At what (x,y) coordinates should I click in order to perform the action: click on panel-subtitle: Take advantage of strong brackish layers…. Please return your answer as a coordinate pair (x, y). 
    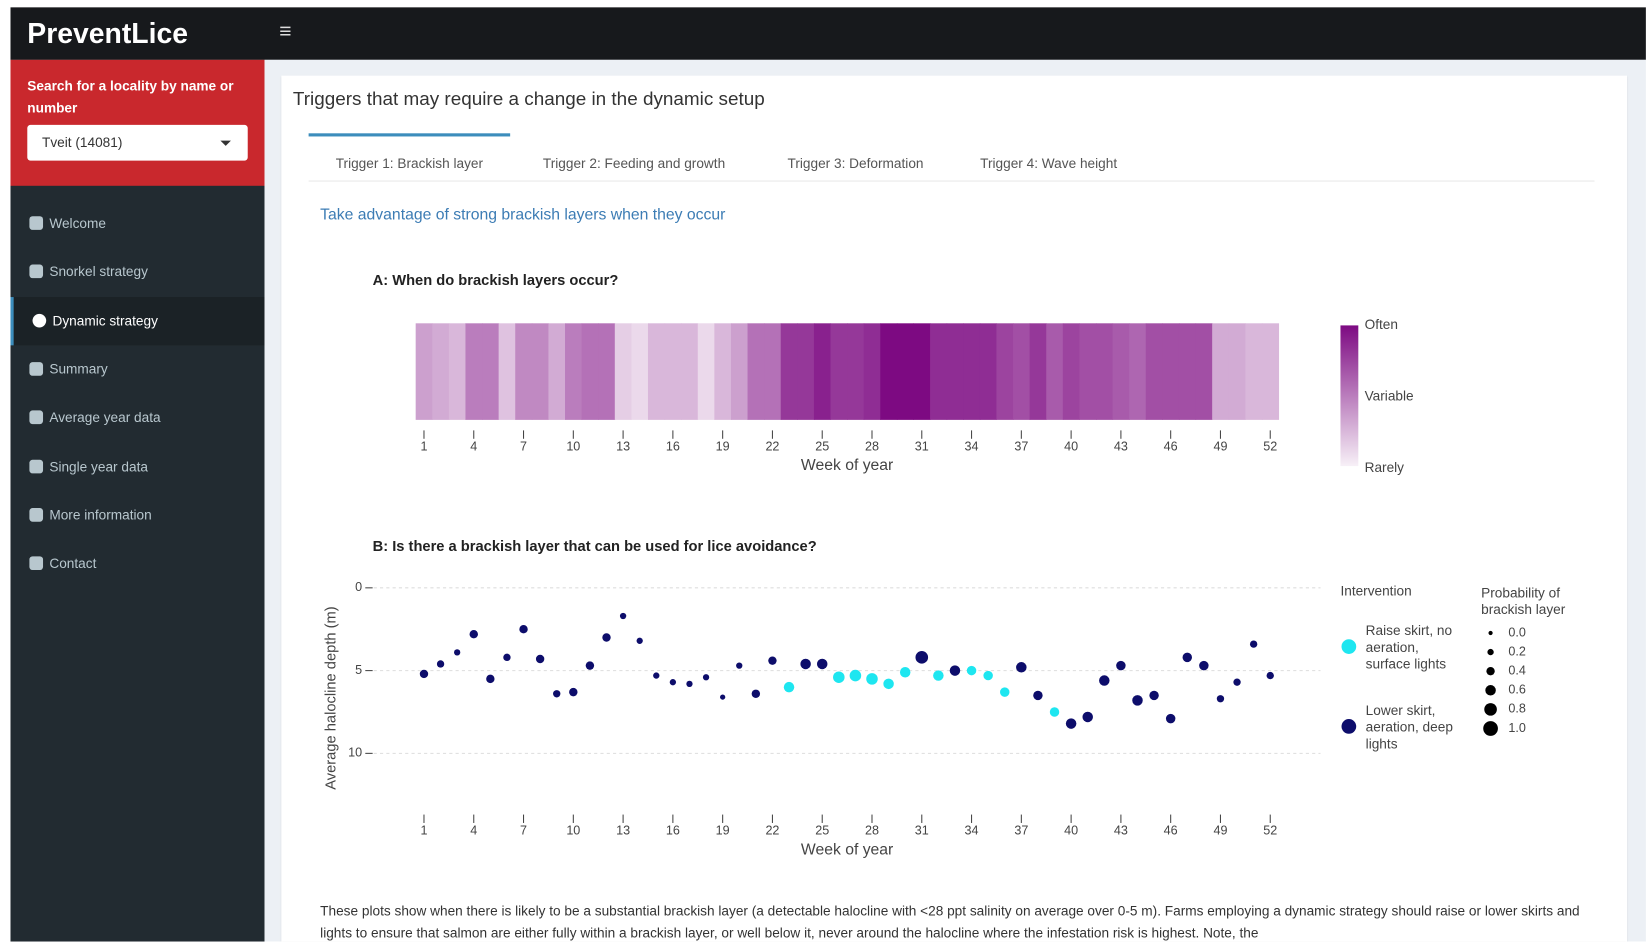
    Looking at the image, I should click on (523, 214).